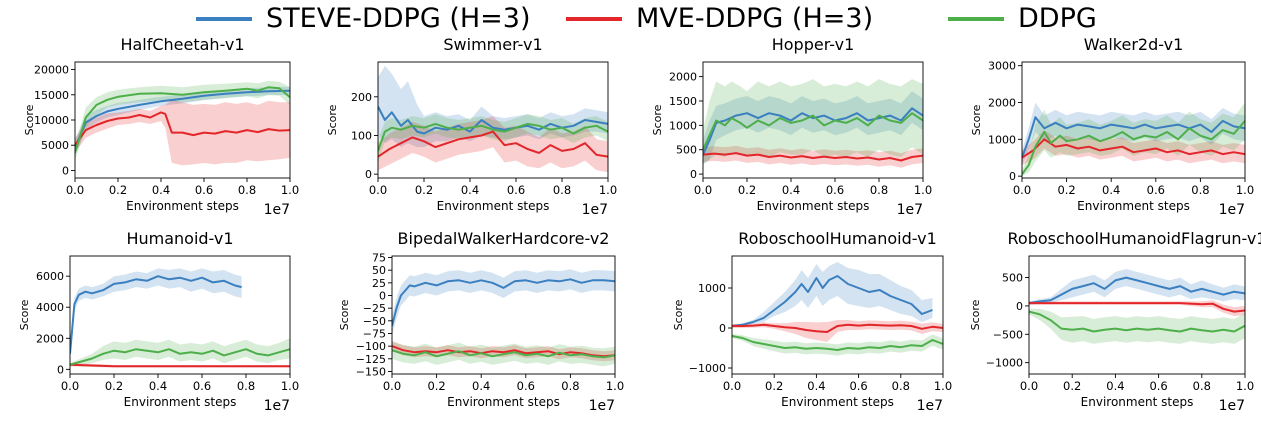 The image size is (1261, 421). What do you see at coordinates (1134, 238) in the screenshot?
I see `chart-title: RoboschoolHumanoidFlagrun-v1` at bounding box center [1134, 238].